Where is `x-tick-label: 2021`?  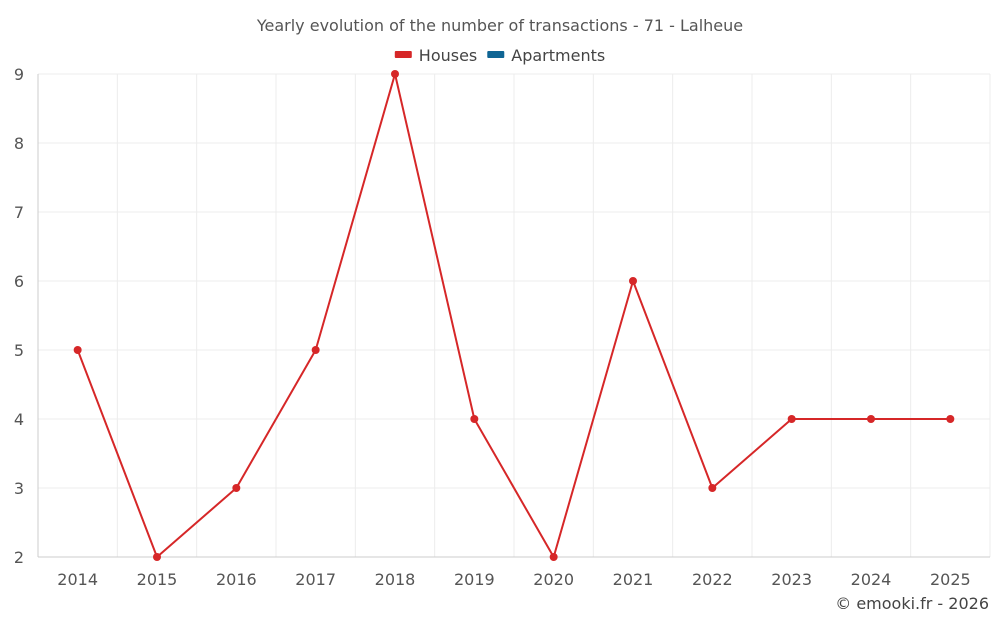
x-tick-label: 2021 is located at coordinates (633, 579).